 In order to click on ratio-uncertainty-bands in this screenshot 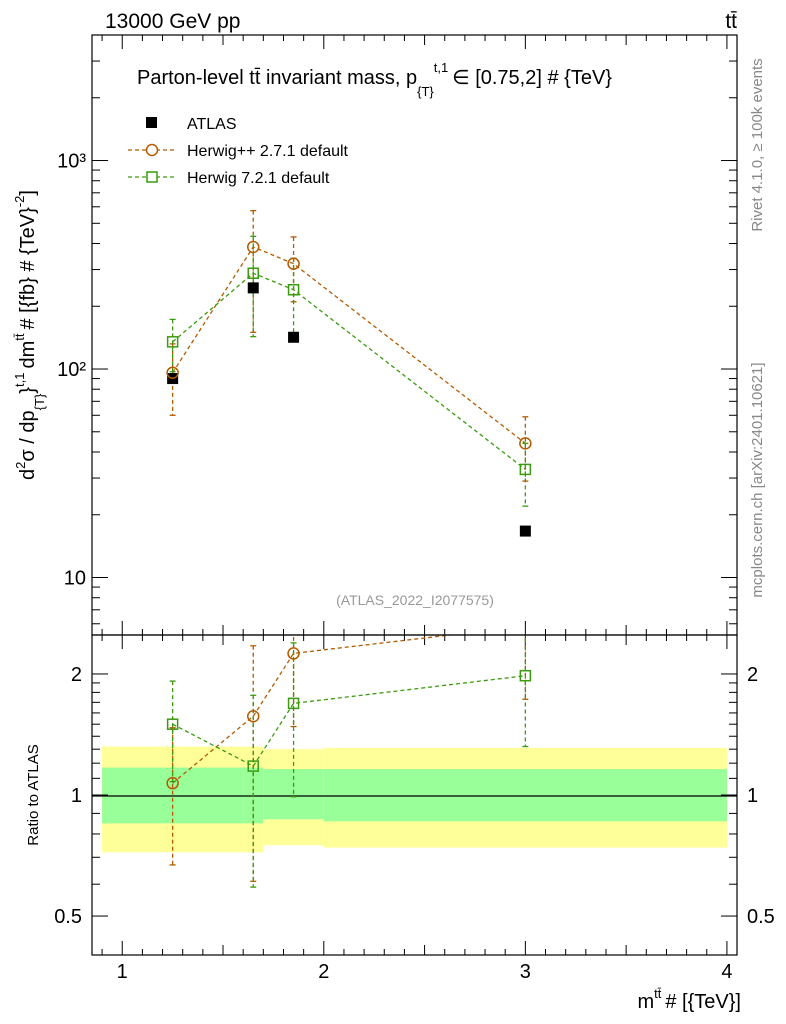, I will do `click(414, 799)`.